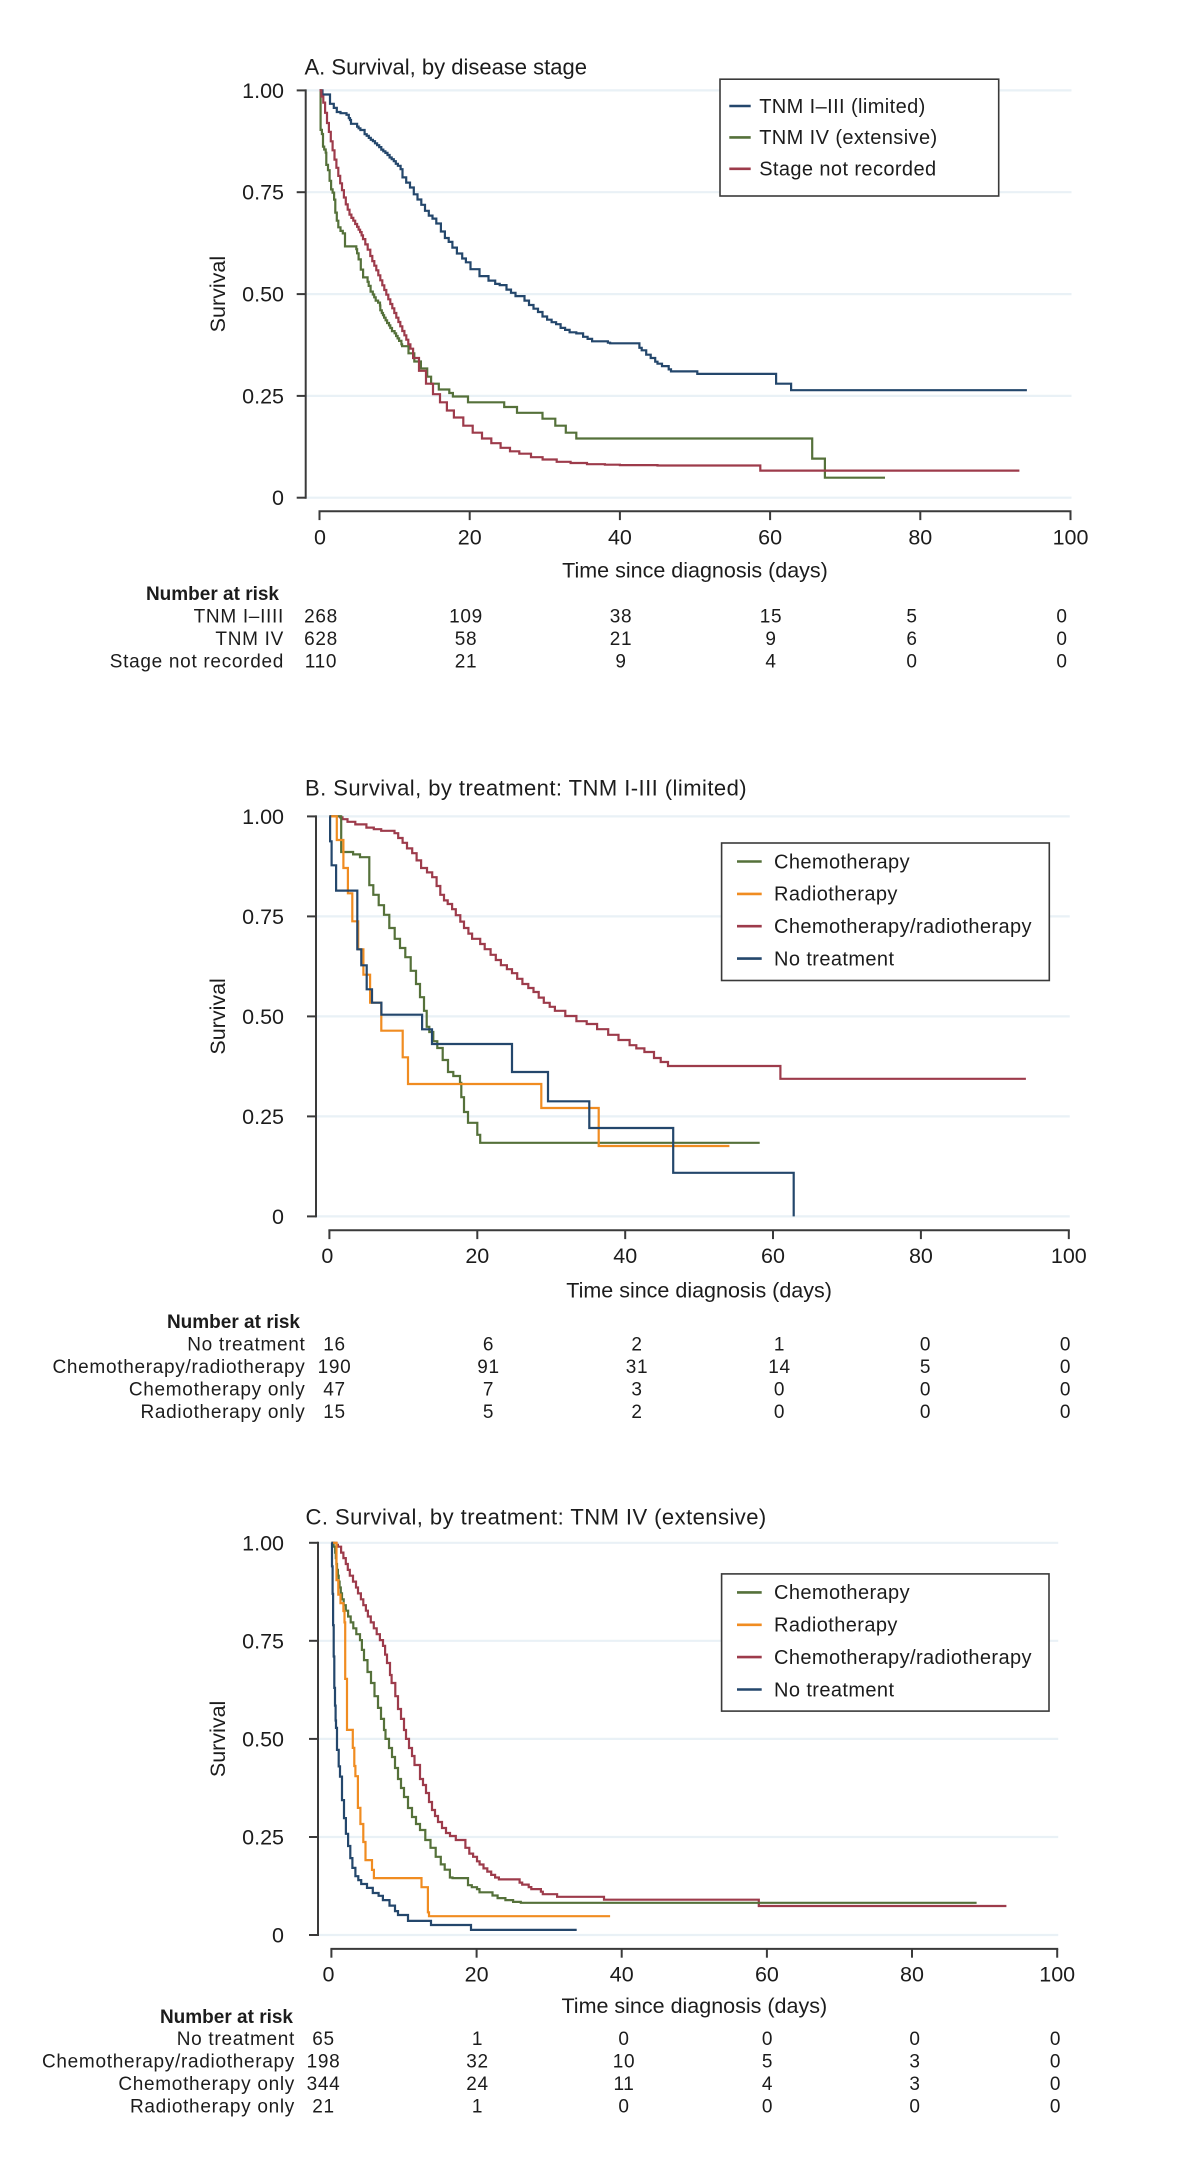  What do you see at coordinates (836, 1626) in the screenshot?
I see `svg-text: Radiotherapy` at bounding box center [836, 1626].